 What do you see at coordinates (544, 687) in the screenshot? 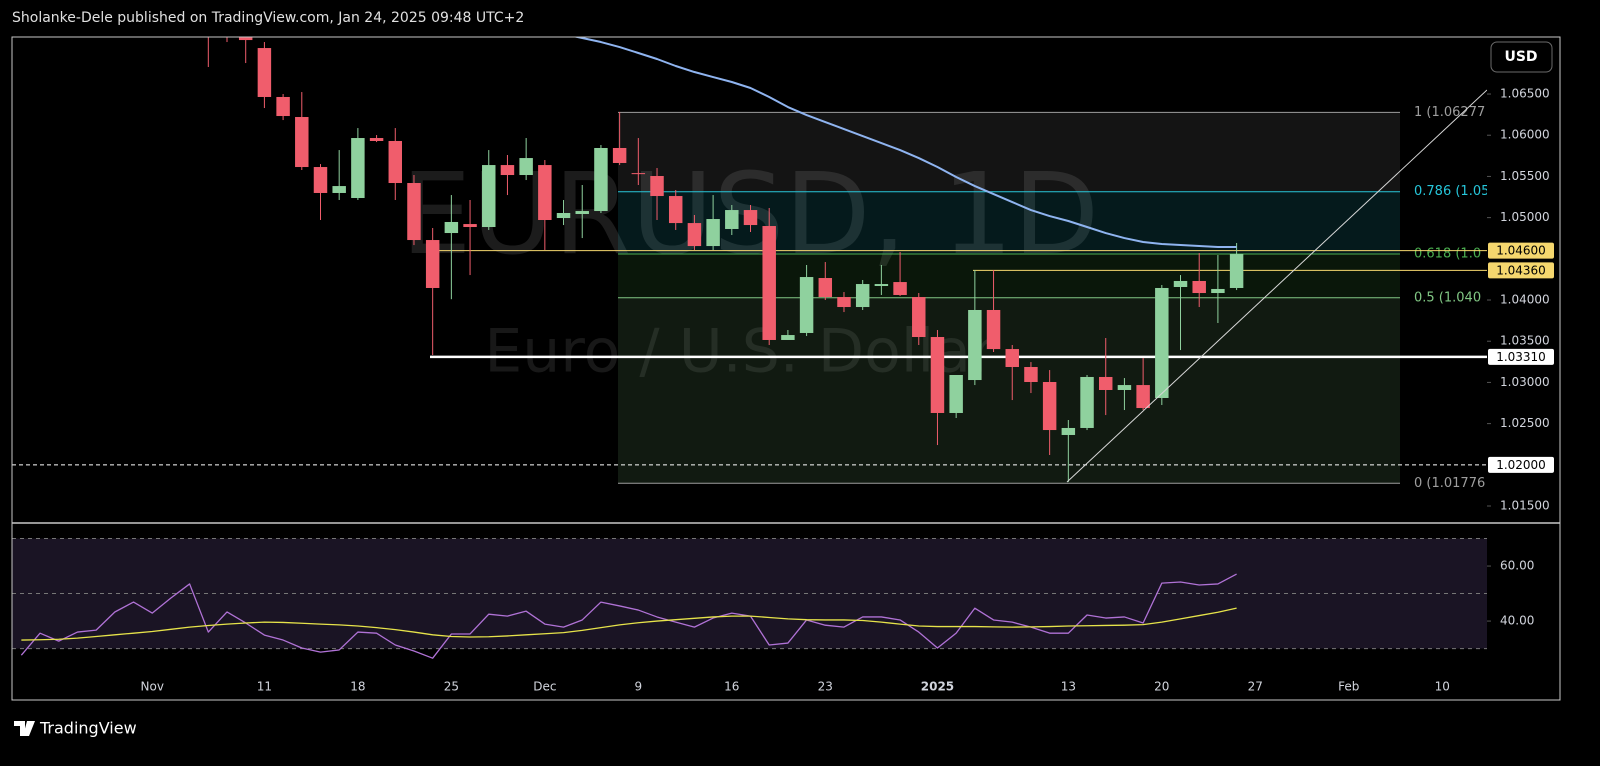
I see `x-tick-label: Dec` at bounding box center [544, 687].